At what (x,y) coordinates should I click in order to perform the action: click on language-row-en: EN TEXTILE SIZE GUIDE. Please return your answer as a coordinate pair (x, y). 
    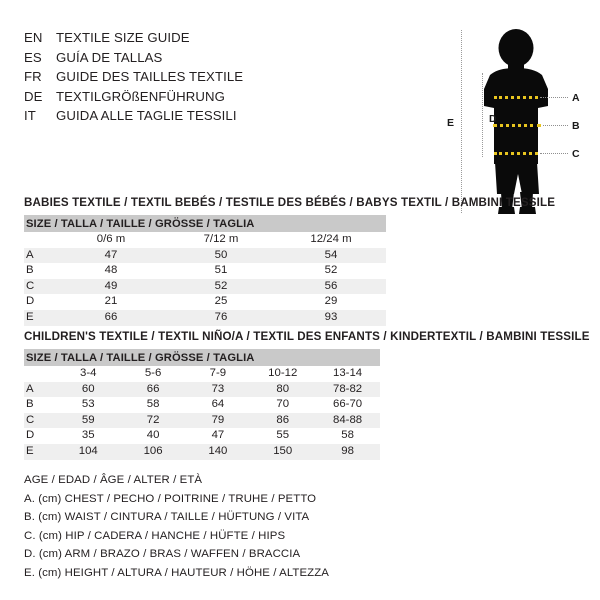
    Looking at the image, I should click on (174, 40).